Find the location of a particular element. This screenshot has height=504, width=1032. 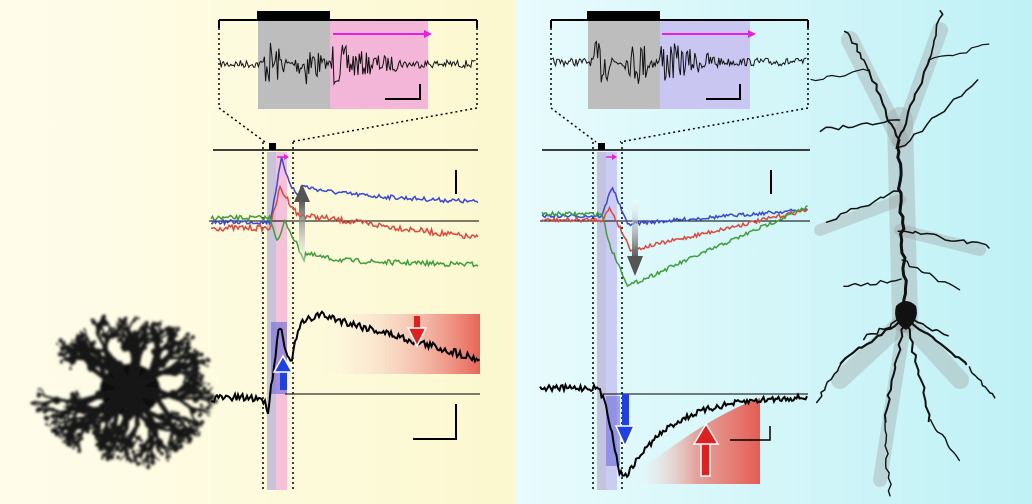

left-bottom-scale-bar is located at coordinates (435, 422).